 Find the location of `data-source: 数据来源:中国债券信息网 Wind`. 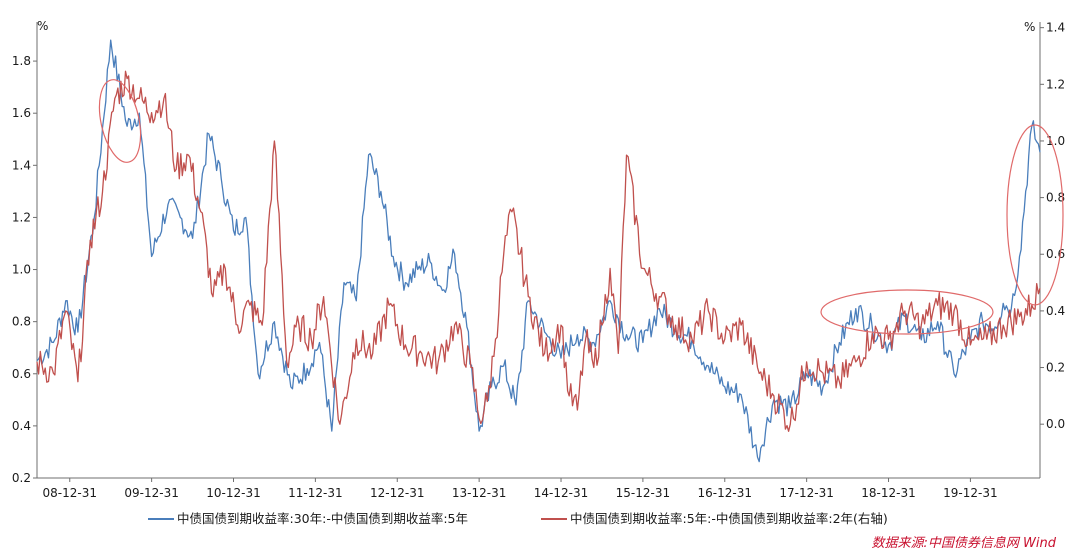

data-source: 数据来源:中国债券信息网 Wind is located at coordinates (964, 543).